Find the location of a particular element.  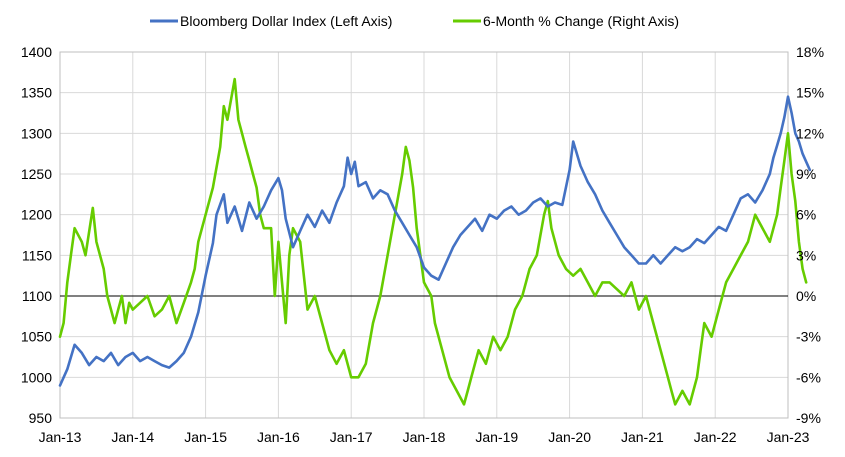

left-tick-label: 1250 is located at coordinates (36, 174).